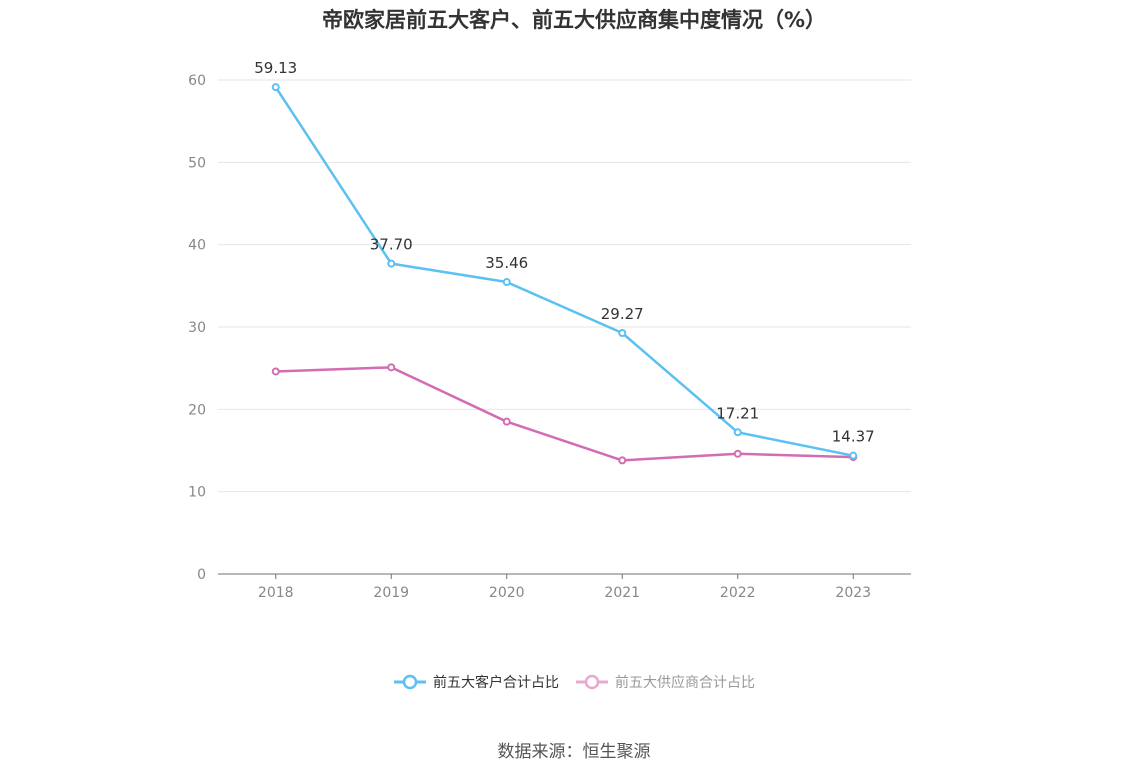 This screenshot has width=1148, height=776. I want to click on chart-title: 帝欧家居前五大客户、前五大供应商集中度情况（%）, so click(574, 20).